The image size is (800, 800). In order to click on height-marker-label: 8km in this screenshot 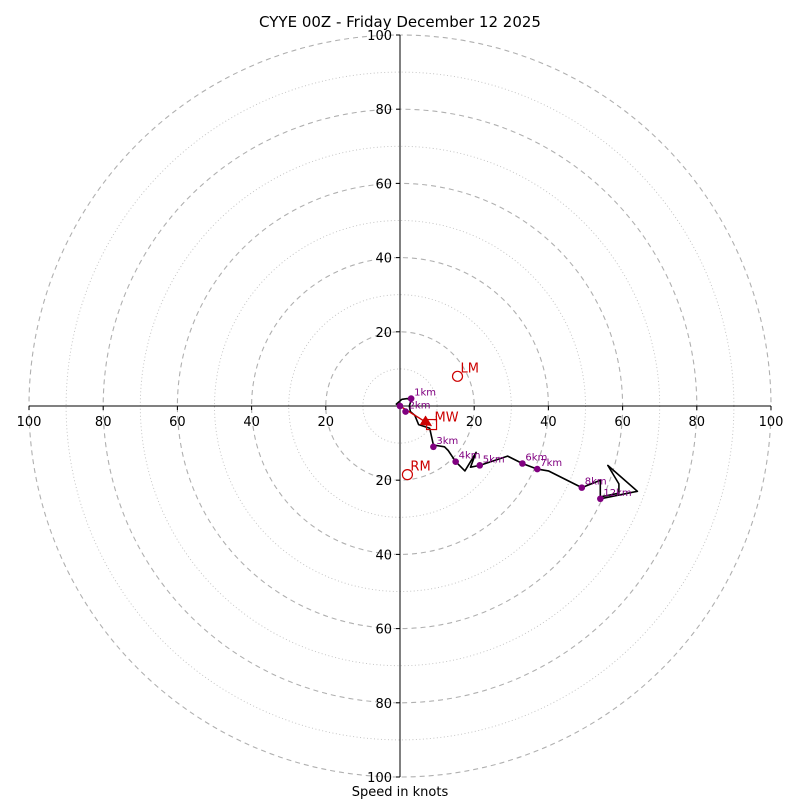, I will do `click(596, 482)`.